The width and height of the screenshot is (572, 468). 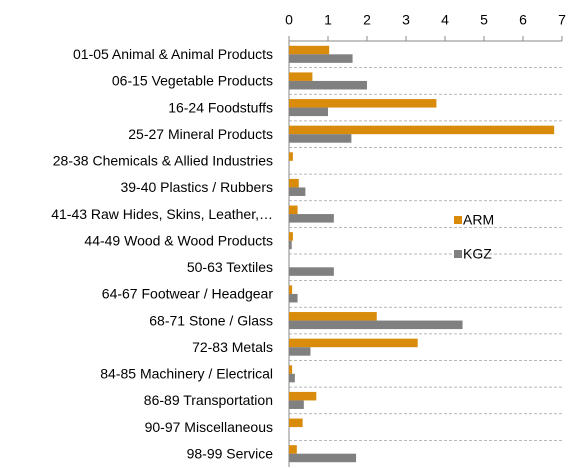 I want to click on y-tick-label: 39-40 Plastics / Rubbers, so click(x=196, y=187).